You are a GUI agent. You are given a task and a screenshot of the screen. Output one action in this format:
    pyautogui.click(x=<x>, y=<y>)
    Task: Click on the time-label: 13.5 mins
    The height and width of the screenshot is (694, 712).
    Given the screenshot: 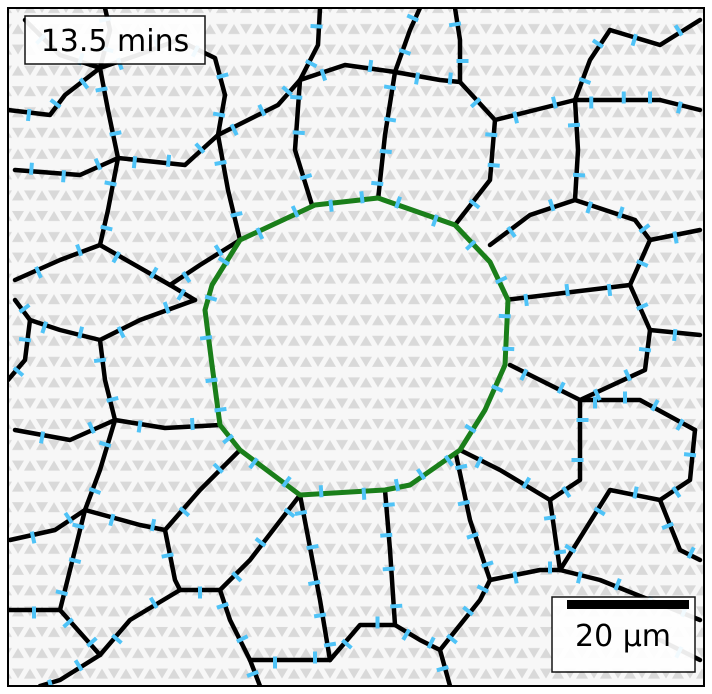 What is the action you would take?
    pyautogui.click(x=115, y=41)
    